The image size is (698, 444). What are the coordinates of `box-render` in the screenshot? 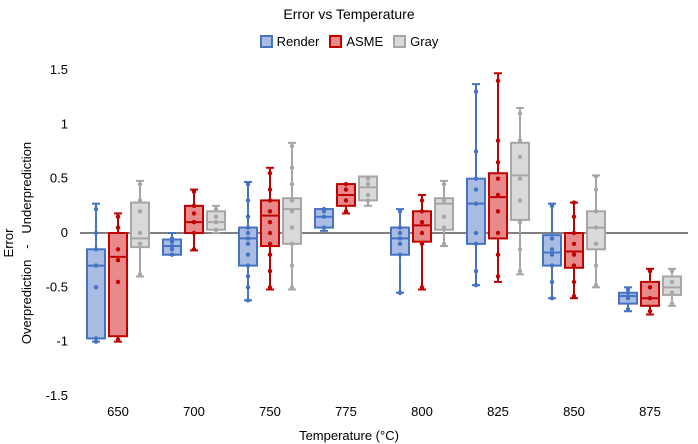 It's located at (96, 294).